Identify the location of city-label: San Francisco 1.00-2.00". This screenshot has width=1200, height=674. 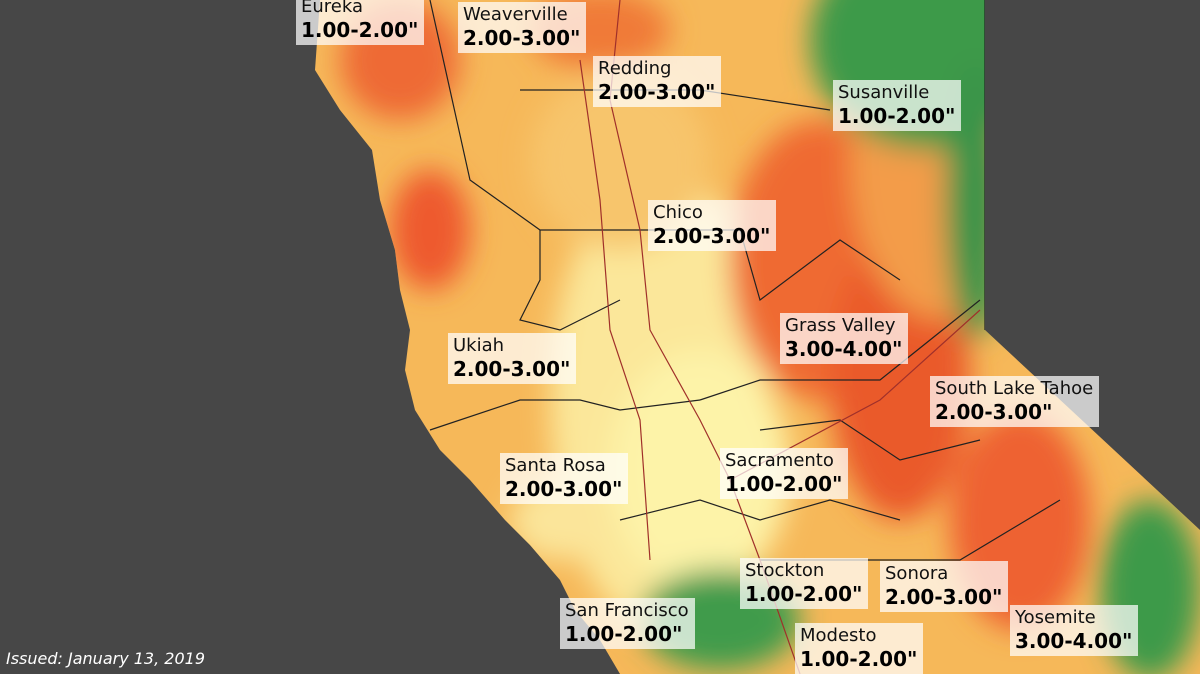
(627, 623).